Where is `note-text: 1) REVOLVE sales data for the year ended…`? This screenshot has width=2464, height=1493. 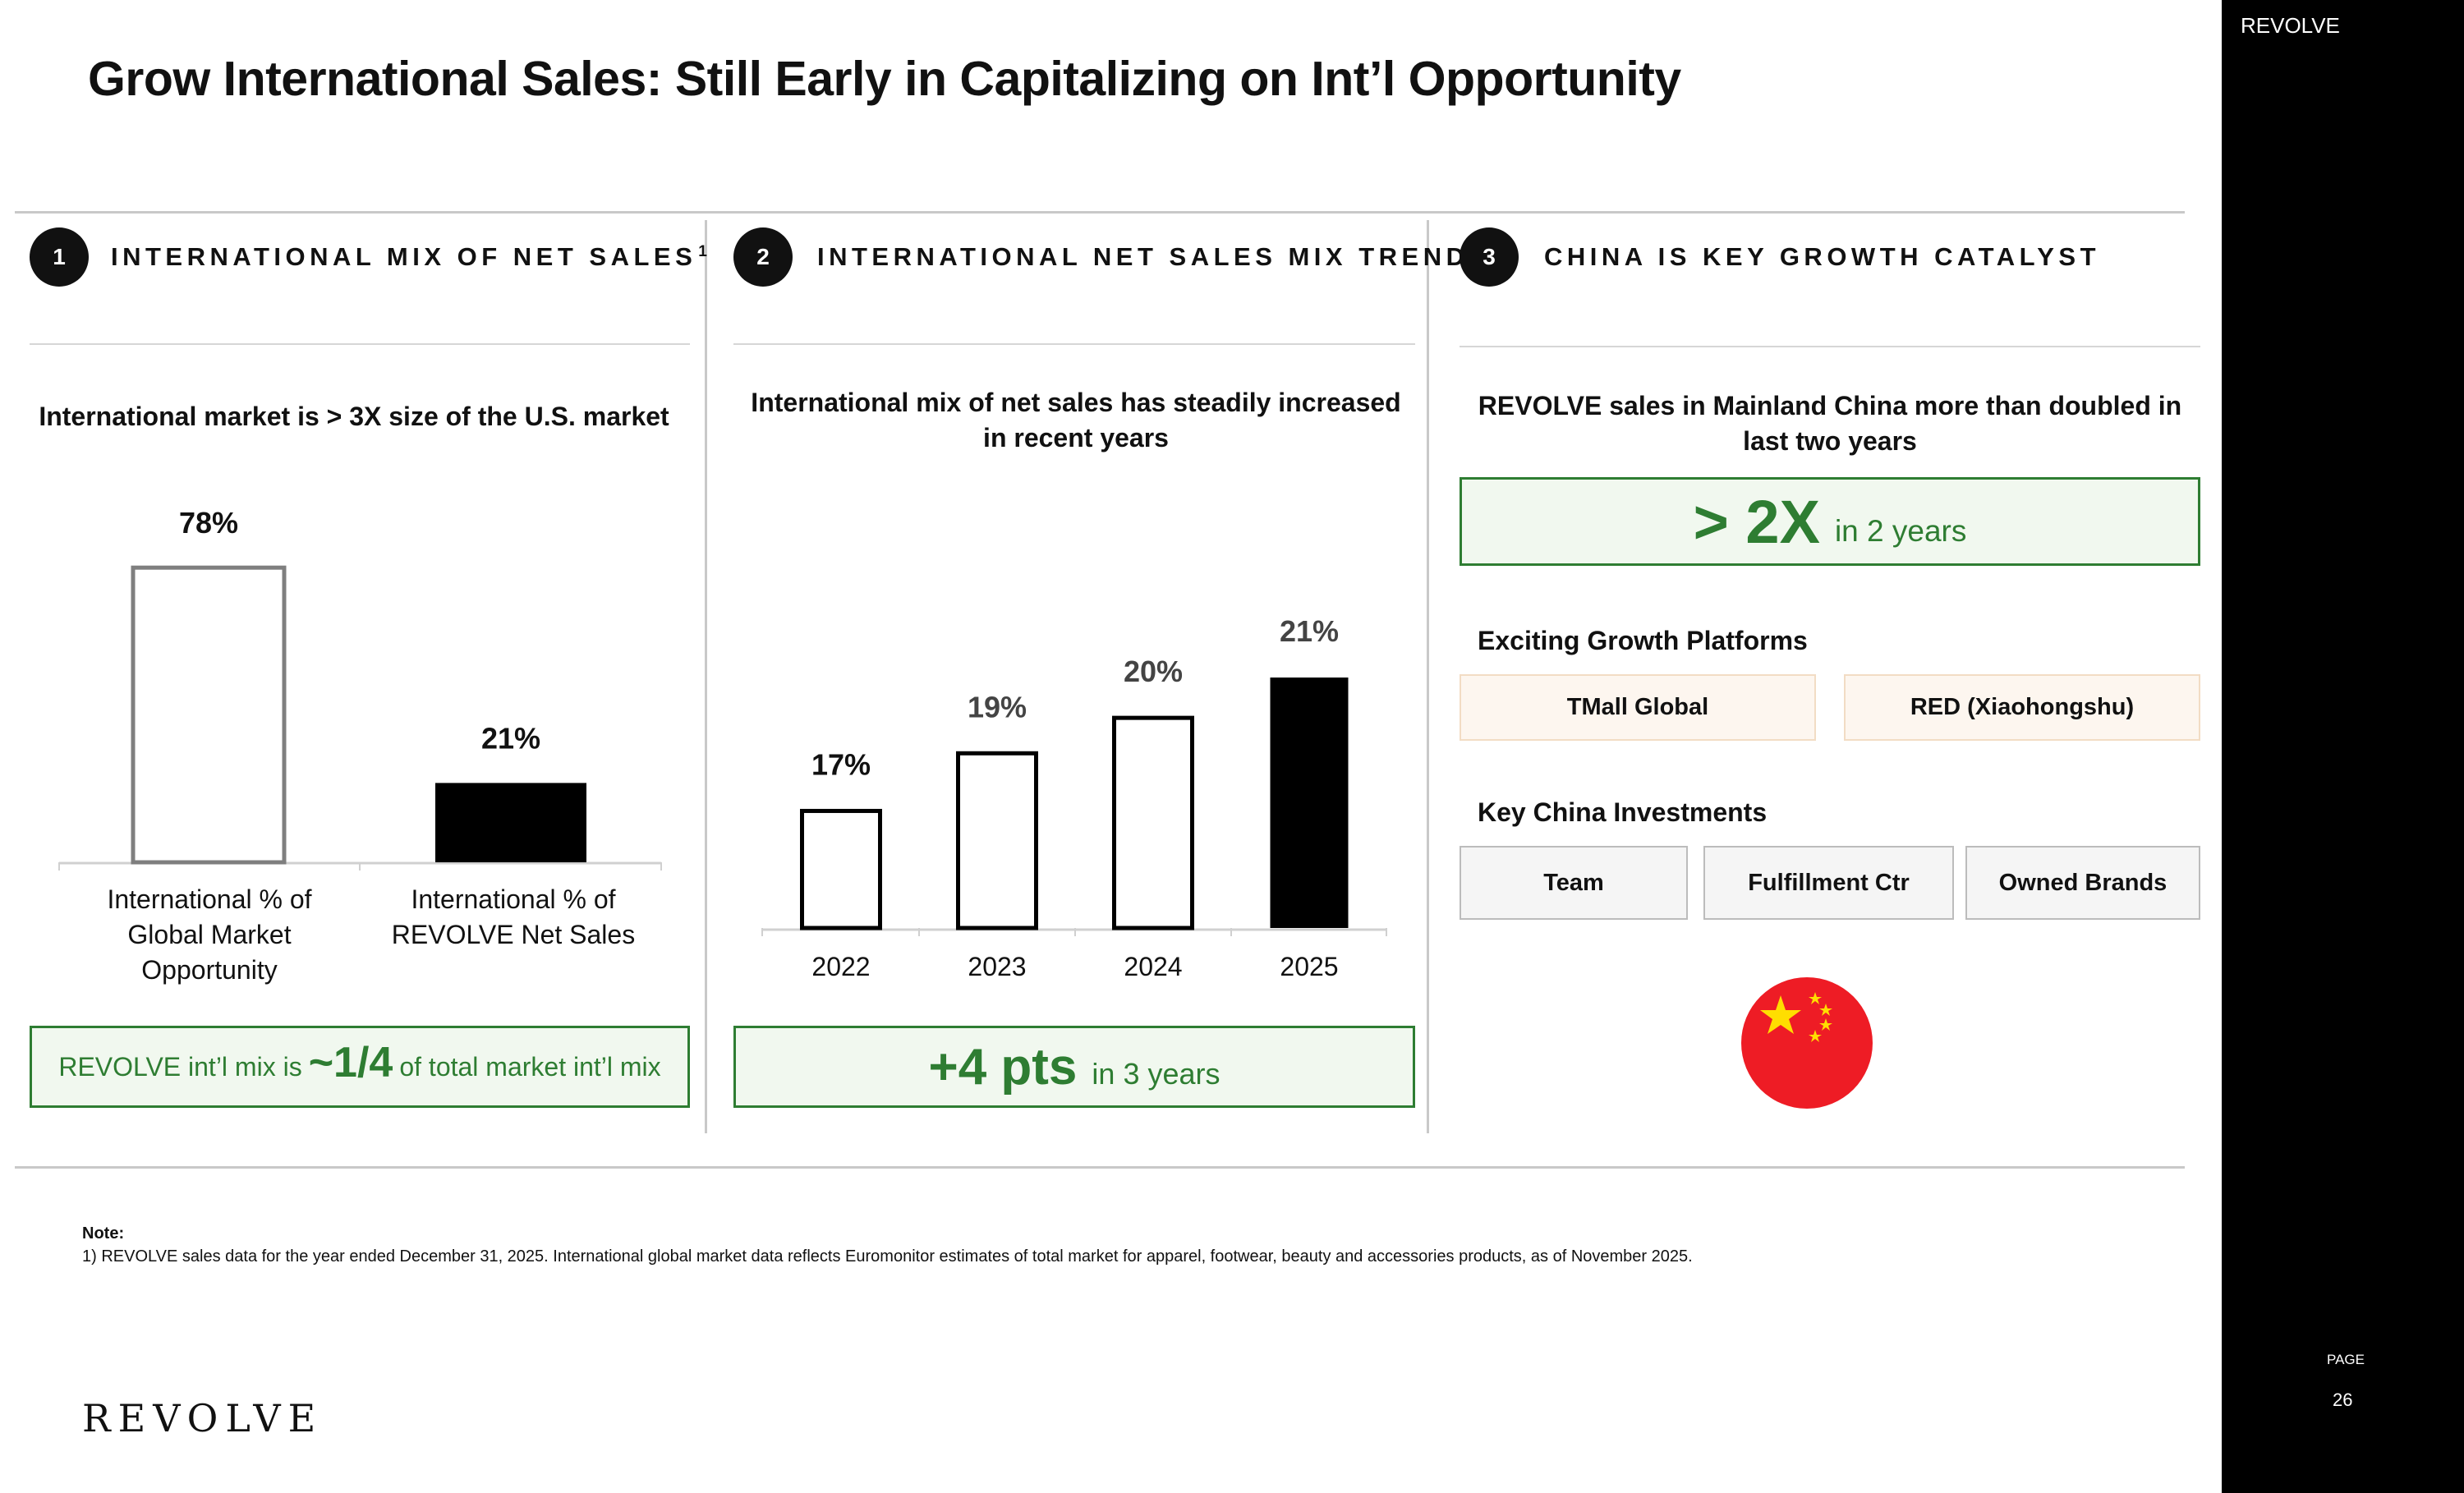
note-text: 1) REVOLVE sales data for the year ended… is located at coordinates (887, 1256).